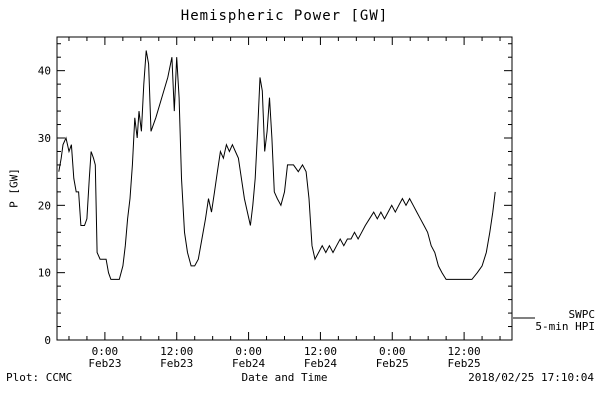  I want to click on x-axis-label: Date and Time, so click(284, 377).